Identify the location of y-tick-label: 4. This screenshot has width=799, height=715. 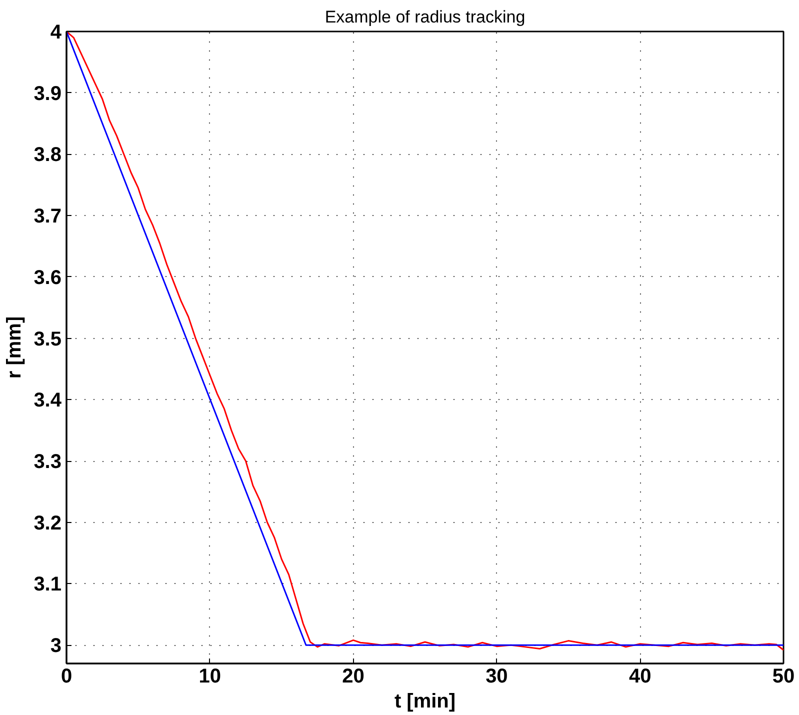
(56, 33).